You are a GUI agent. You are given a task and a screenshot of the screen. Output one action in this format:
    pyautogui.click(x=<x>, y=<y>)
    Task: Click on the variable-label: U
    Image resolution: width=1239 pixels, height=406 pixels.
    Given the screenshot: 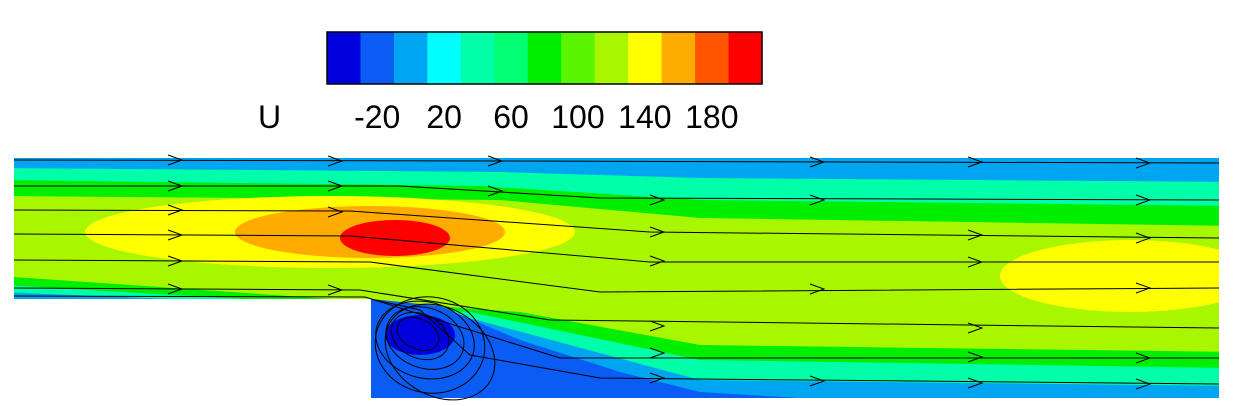 What is the action you would take?
    pyautogui.click(x=269, y=117)
    